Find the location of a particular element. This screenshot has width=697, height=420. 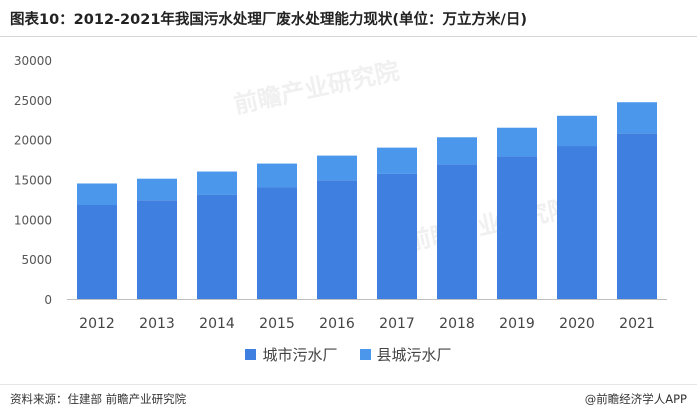

y-tick-label: 30000 is located at coordinates (33, 61).